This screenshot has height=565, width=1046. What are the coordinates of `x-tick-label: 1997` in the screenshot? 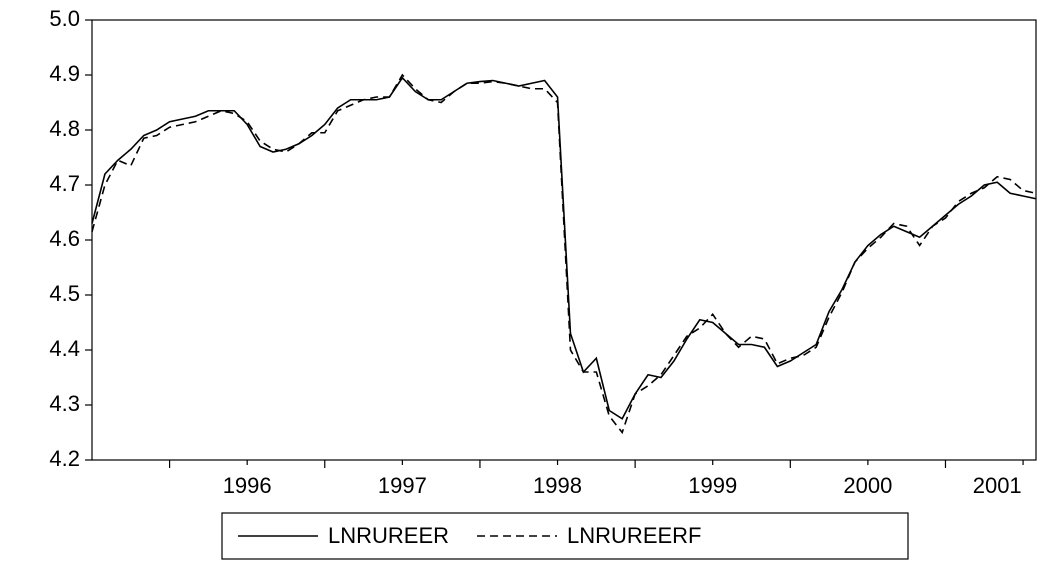 It's located at (402, 485).